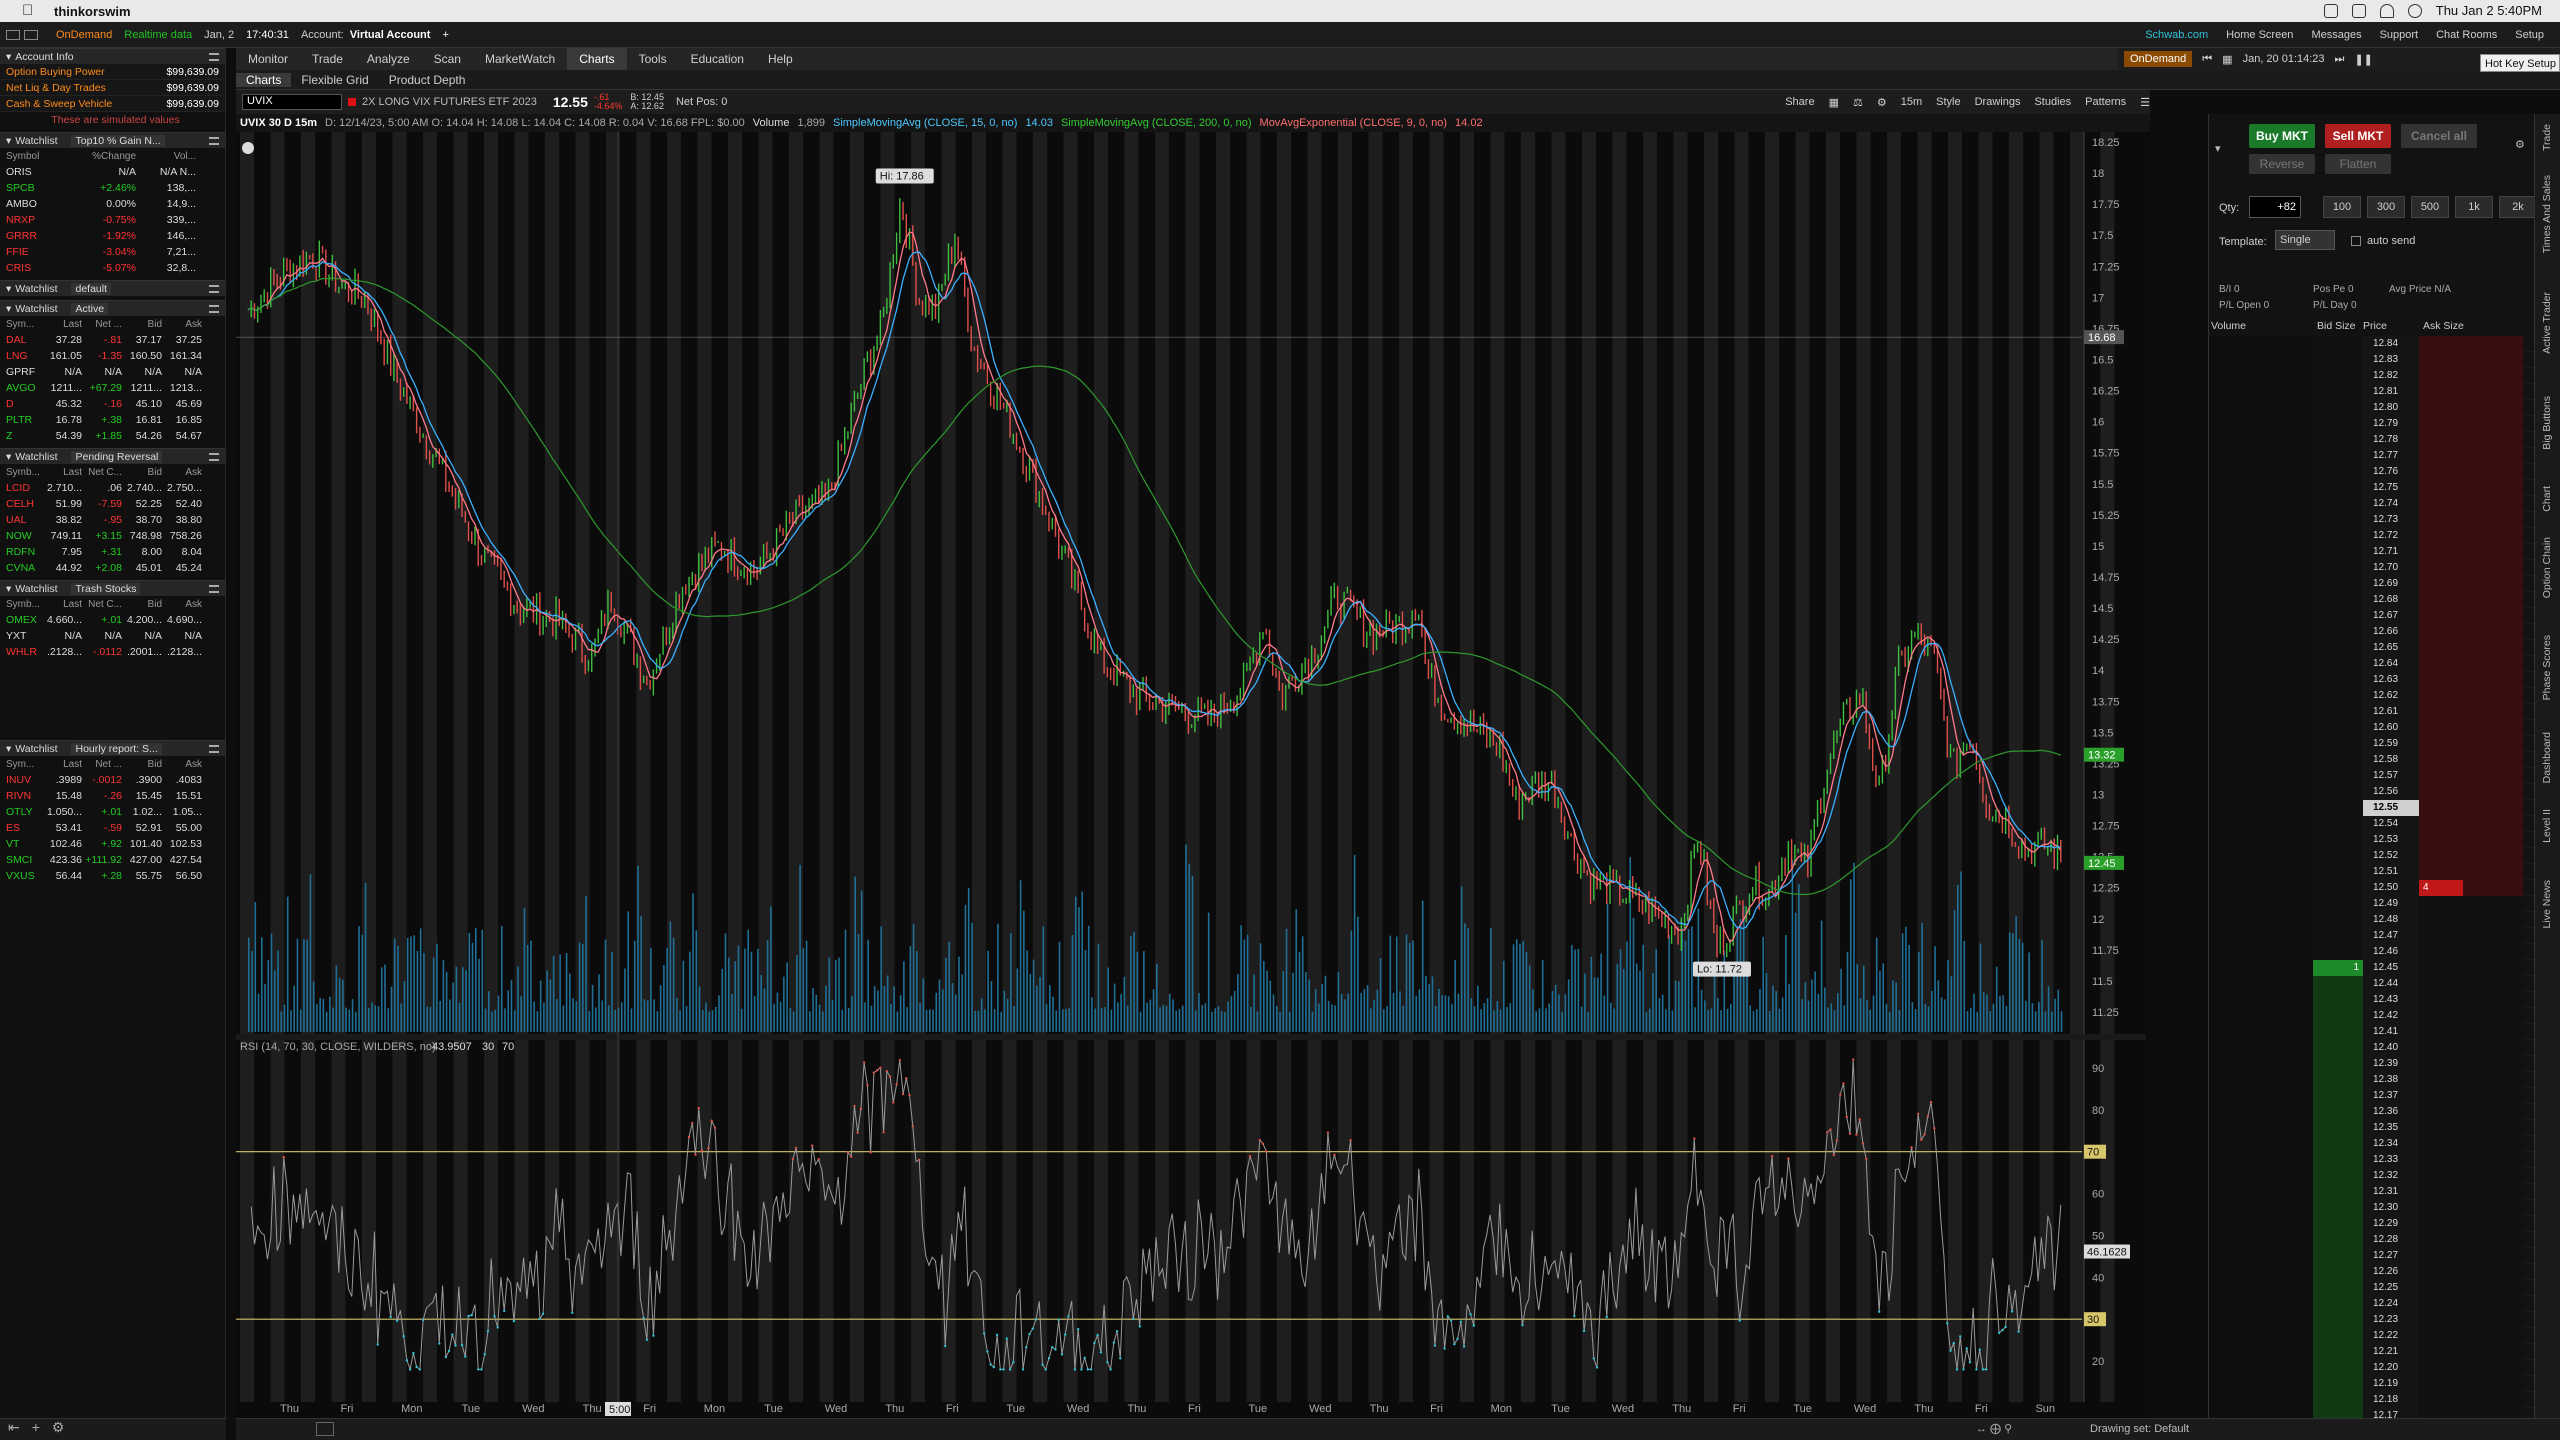 Image resolution: width=2560 pixels, height=1440 pixels. Describe the element at coordinates (2336, 34) in the screenshot. I see `messages-link: Messages` at that location.